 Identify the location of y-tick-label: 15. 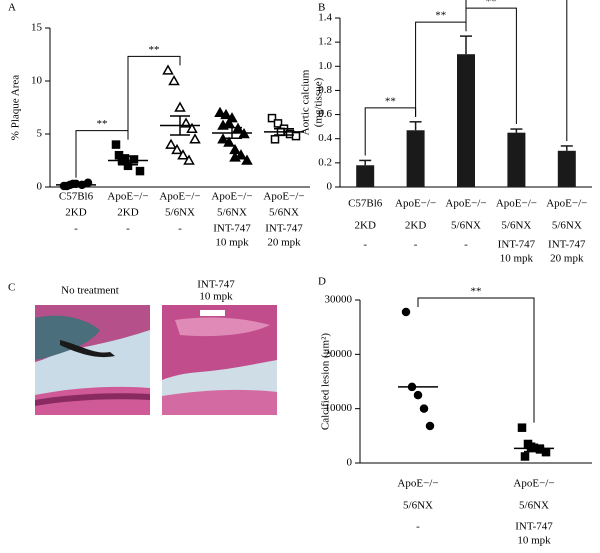
(37, 28).